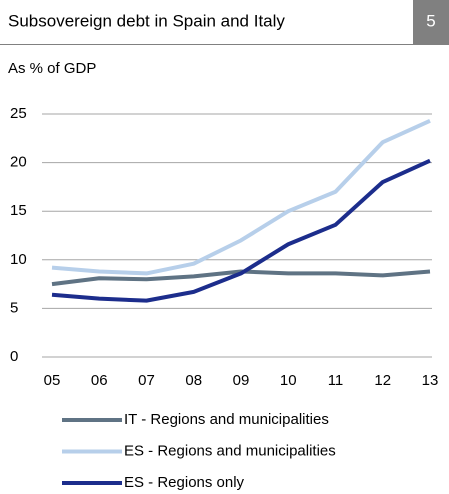  What do you see at coordinates (18, 210) in the screenshot?
I see `y-tick-label: 15` at bounding box center [18, 210].